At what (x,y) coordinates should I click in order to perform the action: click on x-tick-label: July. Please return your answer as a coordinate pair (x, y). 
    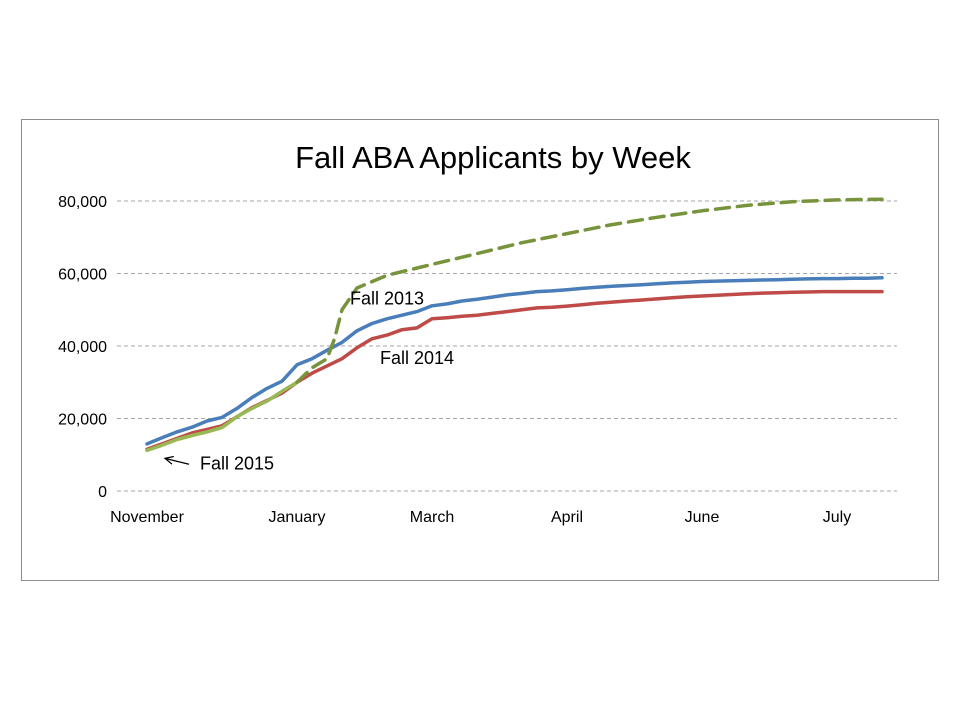
    Looking at the image, I should click on (837, 517).